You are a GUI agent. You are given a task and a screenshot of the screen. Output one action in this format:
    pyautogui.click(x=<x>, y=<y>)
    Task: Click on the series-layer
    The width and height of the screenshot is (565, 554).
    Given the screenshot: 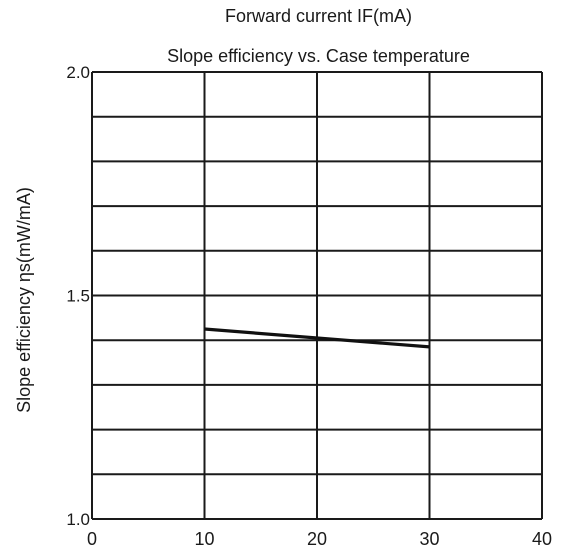 What is the action you would take?
    pyautogui.click(x=317, y=338)
    